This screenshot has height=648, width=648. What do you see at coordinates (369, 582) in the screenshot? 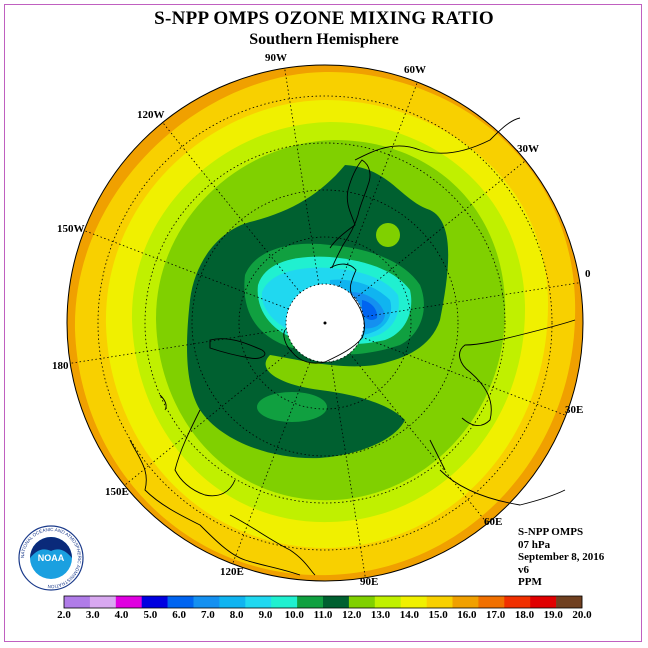
I see `lon-label-90e: 90E` at bounding box center [369, 582].